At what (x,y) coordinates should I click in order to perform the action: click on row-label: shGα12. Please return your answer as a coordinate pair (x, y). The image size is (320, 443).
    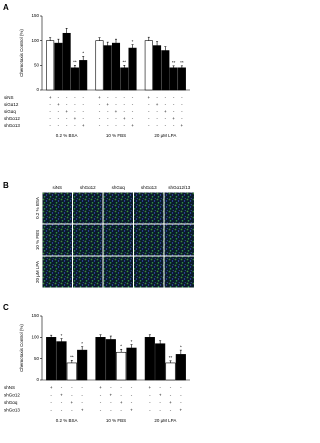
    Looking at the image, I should click on (12, 118).